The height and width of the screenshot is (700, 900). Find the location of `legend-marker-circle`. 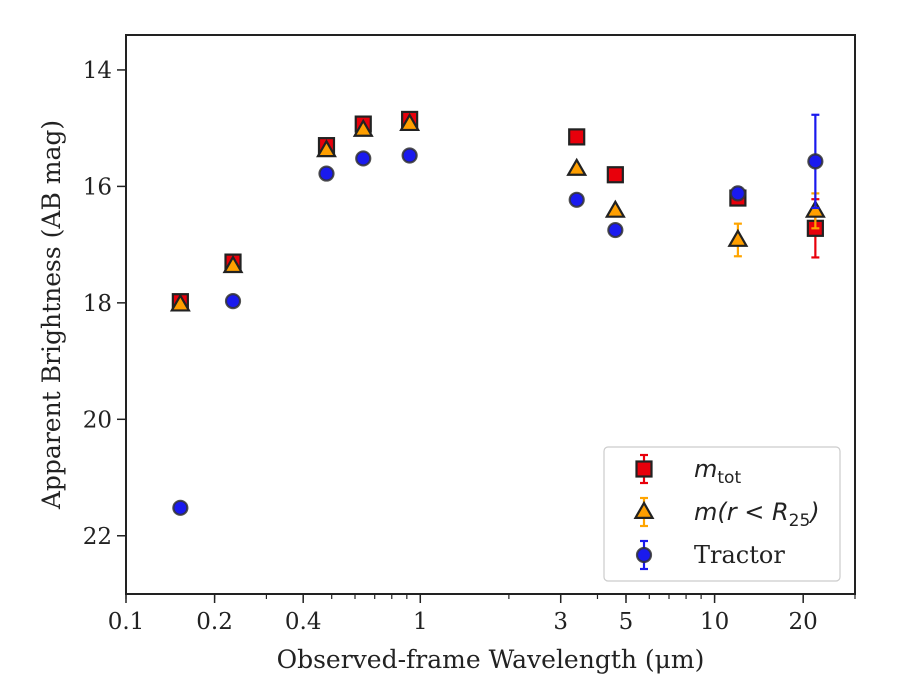

legend-marker-circle is located at coordinates (644, 555).